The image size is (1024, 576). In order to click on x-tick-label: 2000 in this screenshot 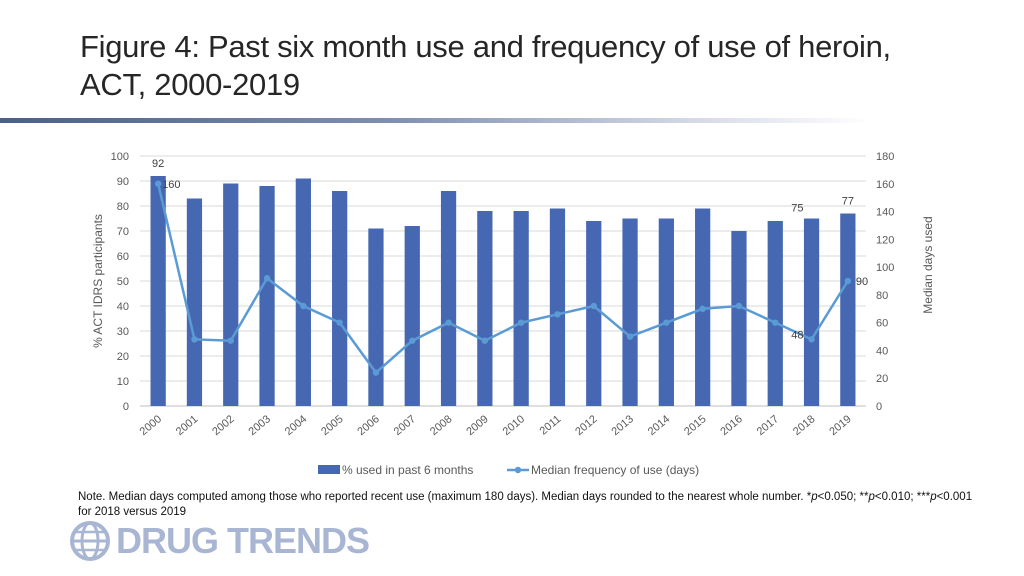, I will do `click(151, 425)`.